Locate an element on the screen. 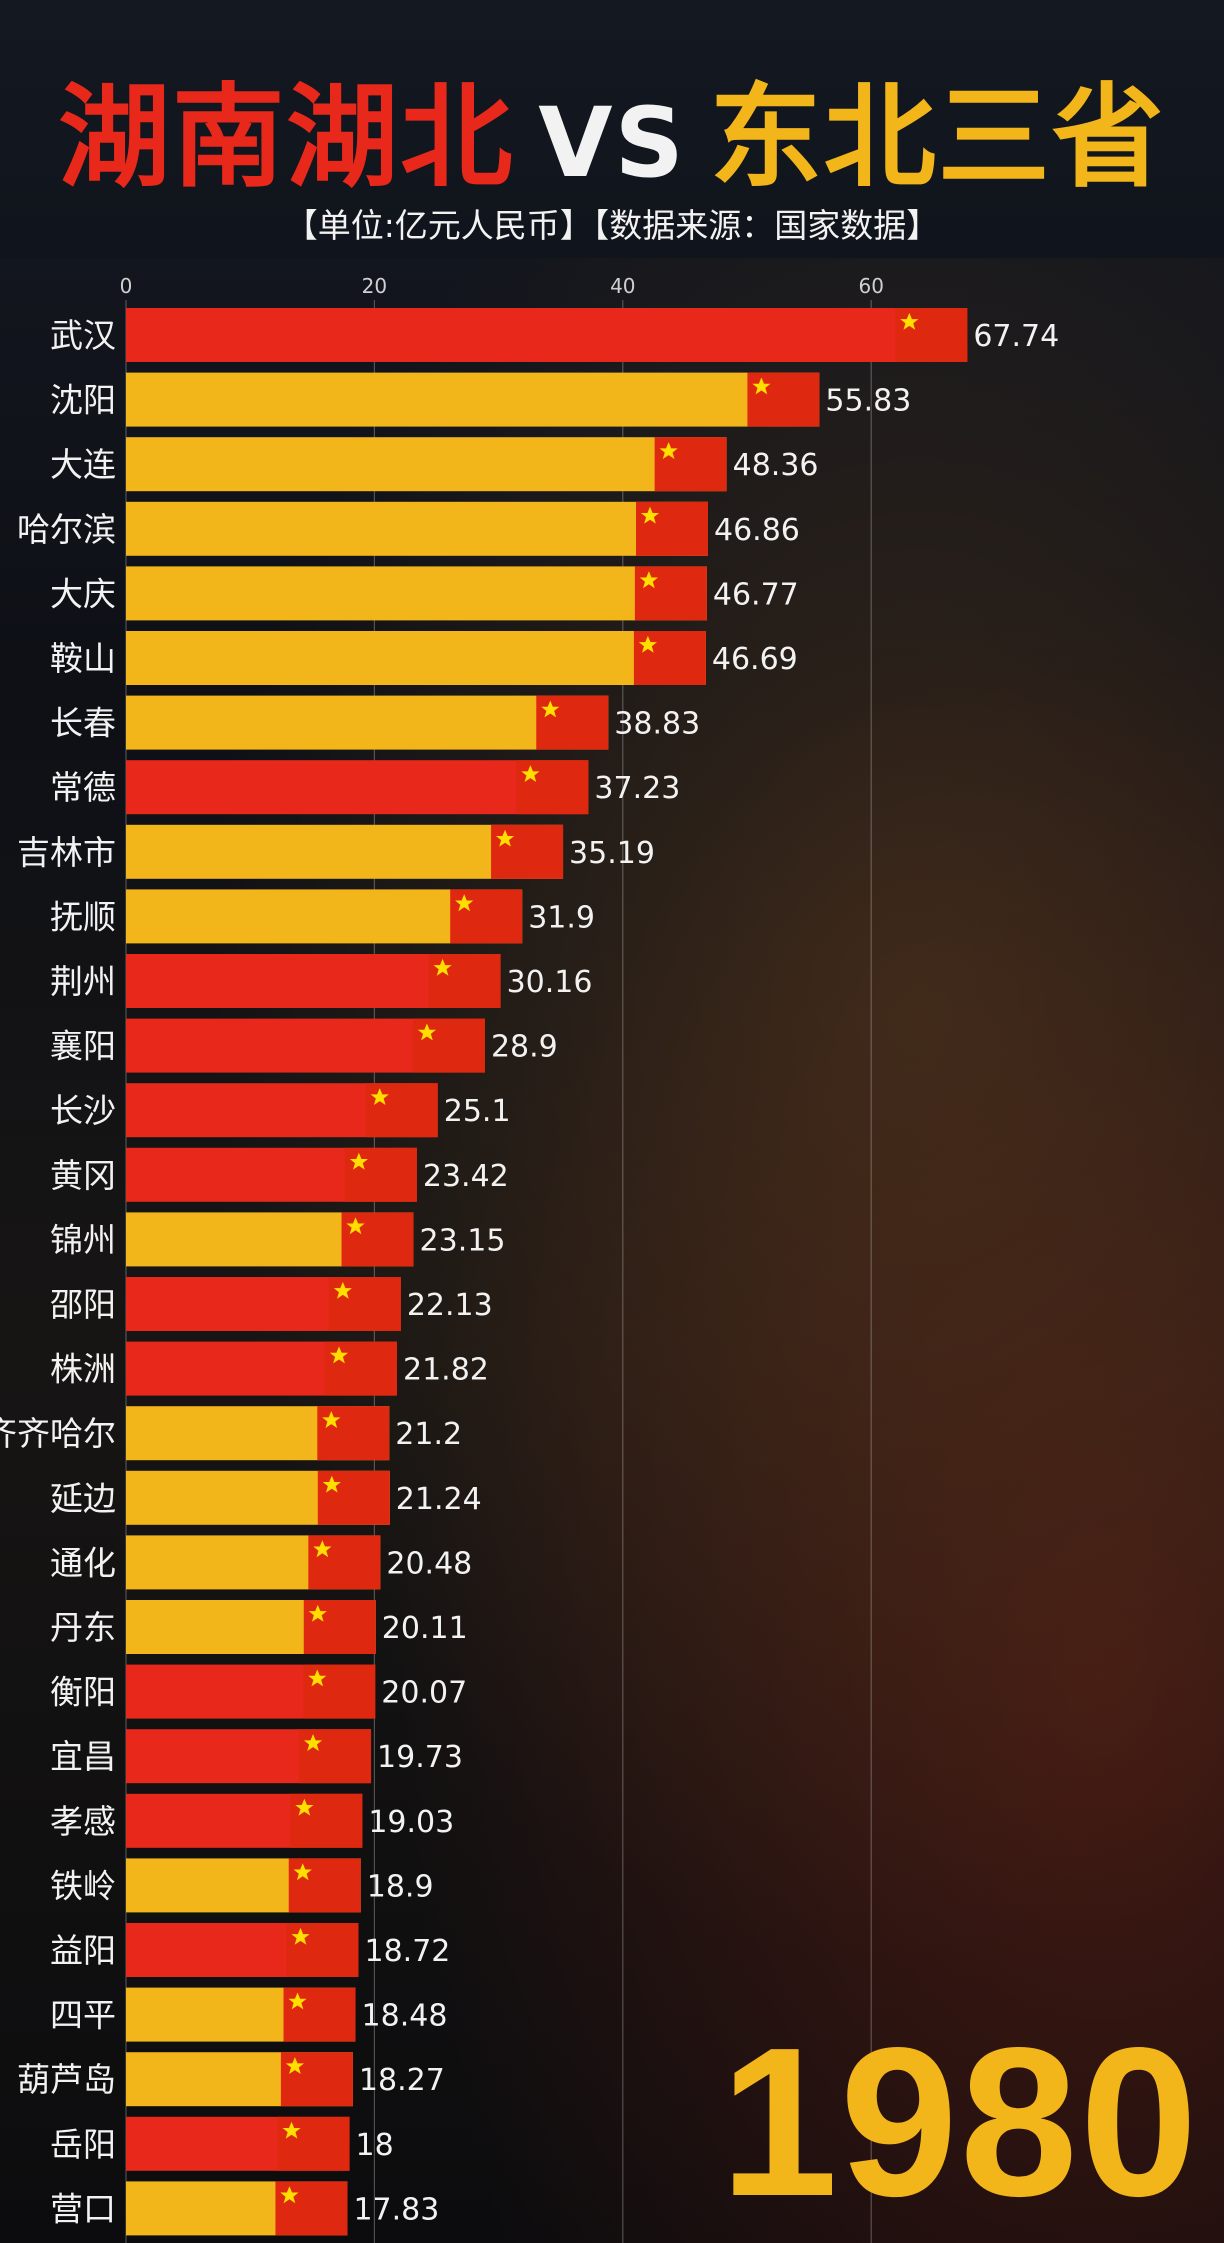 Image resolution: width=1224 pixels, height=2243 pixels. category-label: 益阳 is located at coordinates (83, 1950).